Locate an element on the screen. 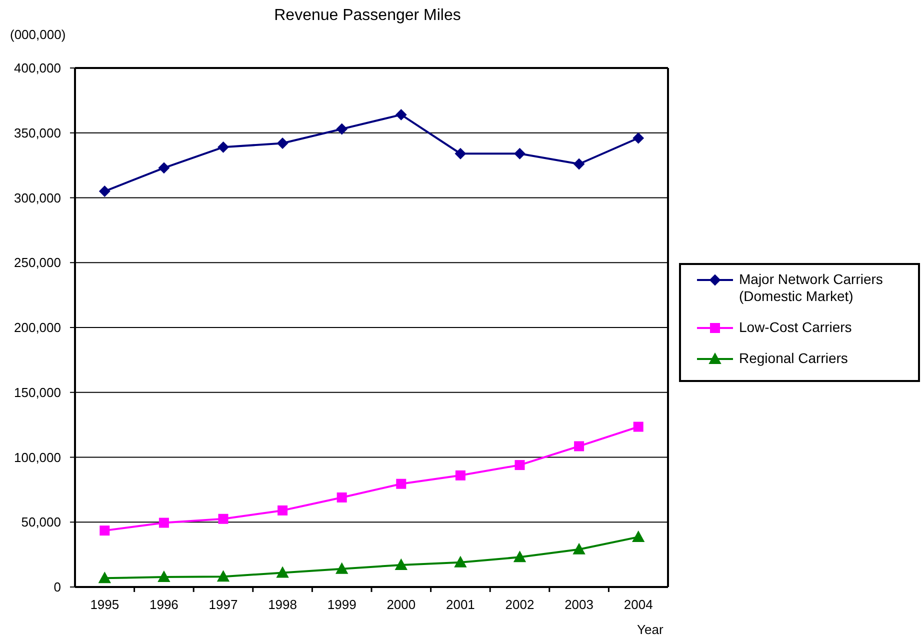 The image size is (922, 643). x-tick-label: 2000 is located at coordinates (401, 604).